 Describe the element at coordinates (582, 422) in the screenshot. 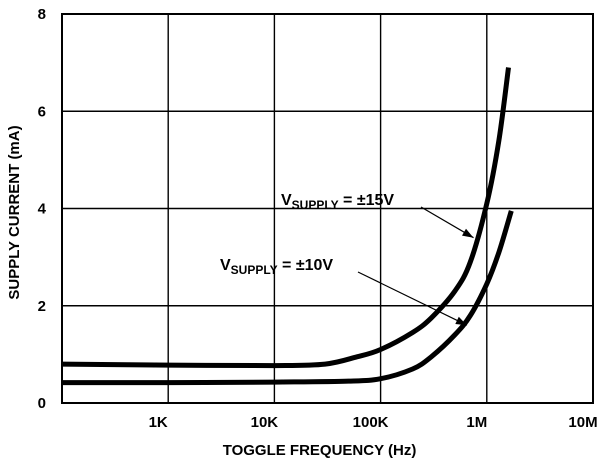

I see `x-tick-label: 10M` at that location.